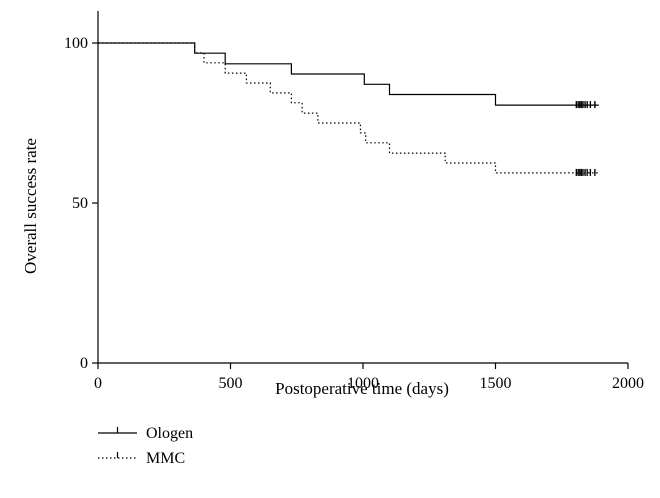 This screenshot has height=498, width=660. What do you see at coordinates (496, 383) in the screenshot?
I see `x-tick-label: 1500` at bounding box center [496, 383].